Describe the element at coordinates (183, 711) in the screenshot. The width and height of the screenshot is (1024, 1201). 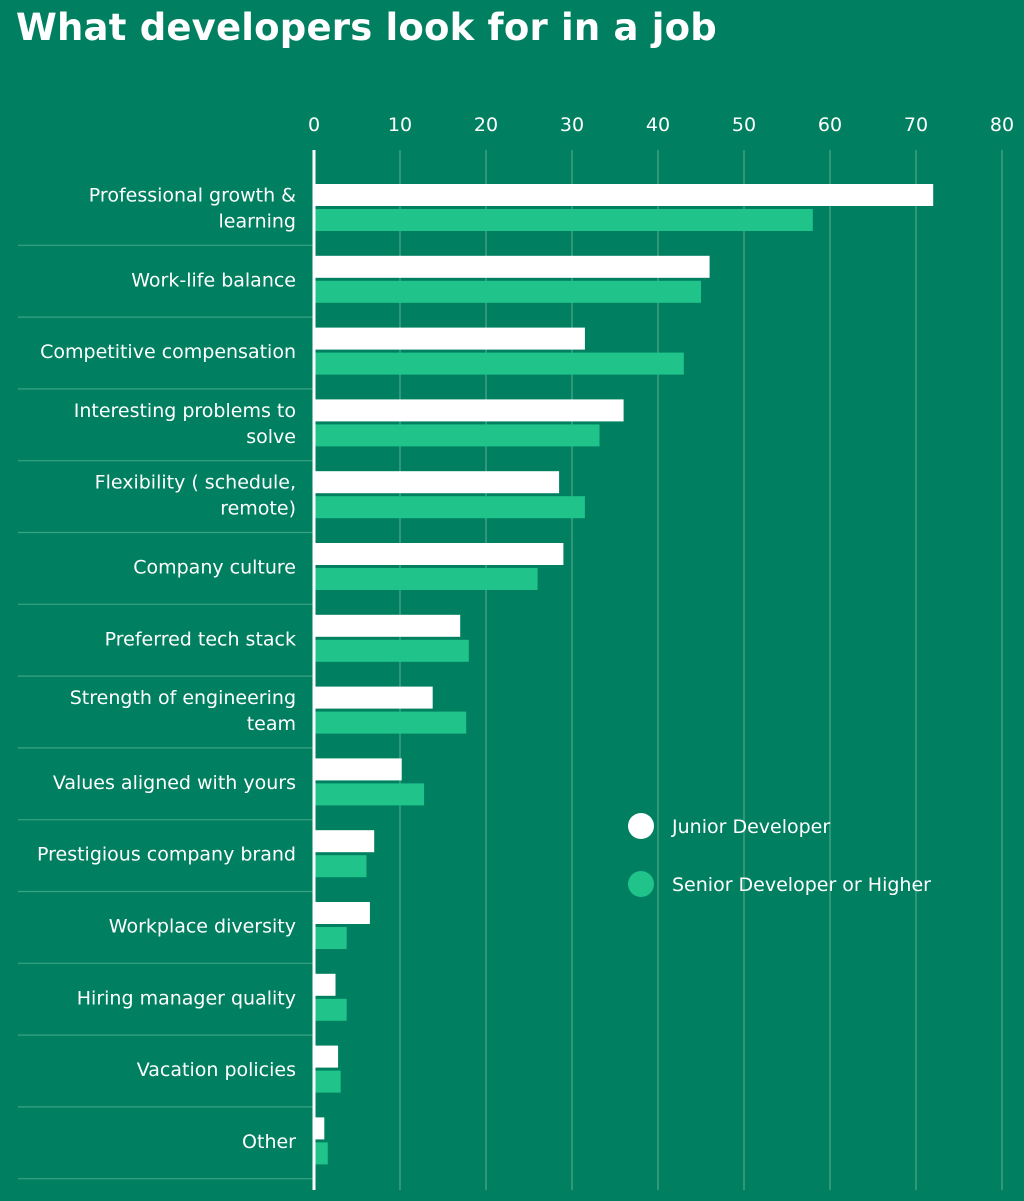
I see `category-label: Strength of engineering team` at that location.